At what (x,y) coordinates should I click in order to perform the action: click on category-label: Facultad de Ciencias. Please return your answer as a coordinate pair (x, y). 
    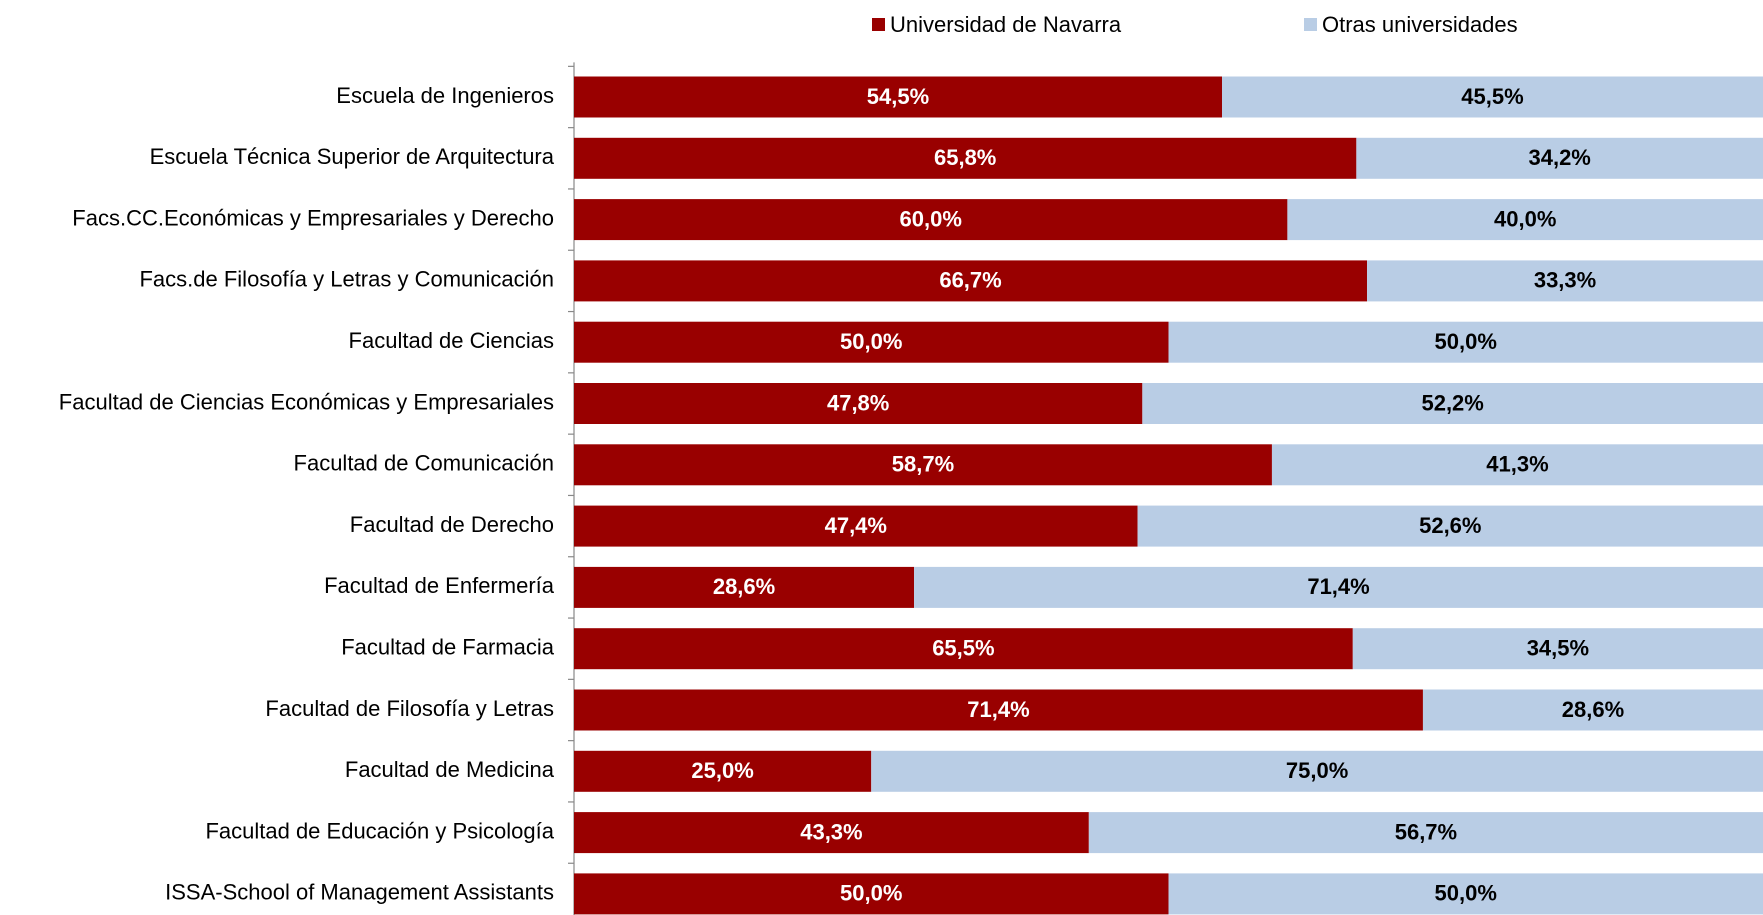
    Looking at the image, I should click on (451, 340).